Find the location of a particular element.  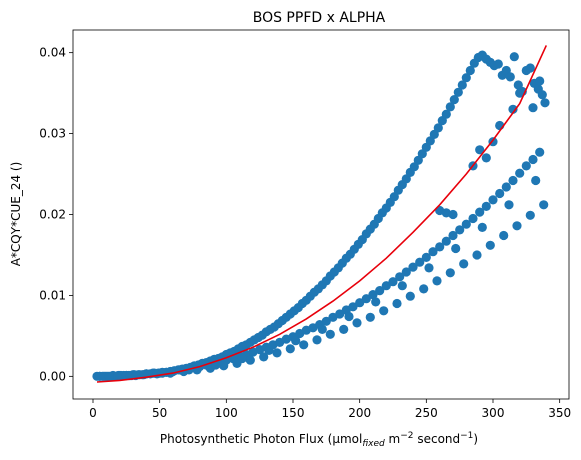

y-tick-label: 0.01 is located at coordinates (52, 295).